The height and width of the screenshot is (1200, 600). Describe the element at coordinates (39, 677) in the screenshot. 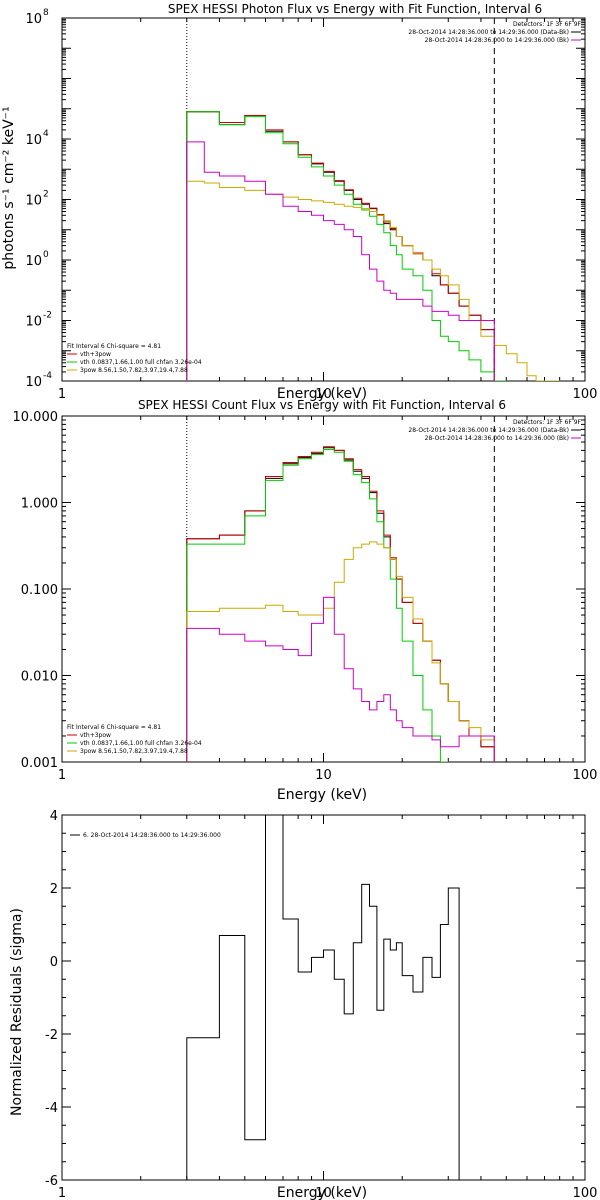

I see `y-tick-label: 0.010` at that location.